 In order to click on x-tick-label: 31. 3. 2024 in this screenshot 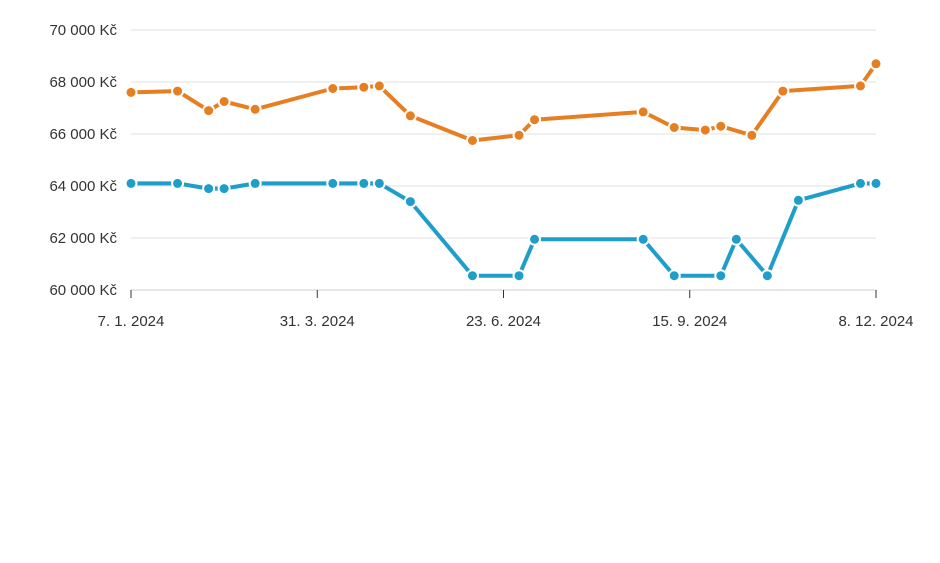, I will do `click(317, 321)`.